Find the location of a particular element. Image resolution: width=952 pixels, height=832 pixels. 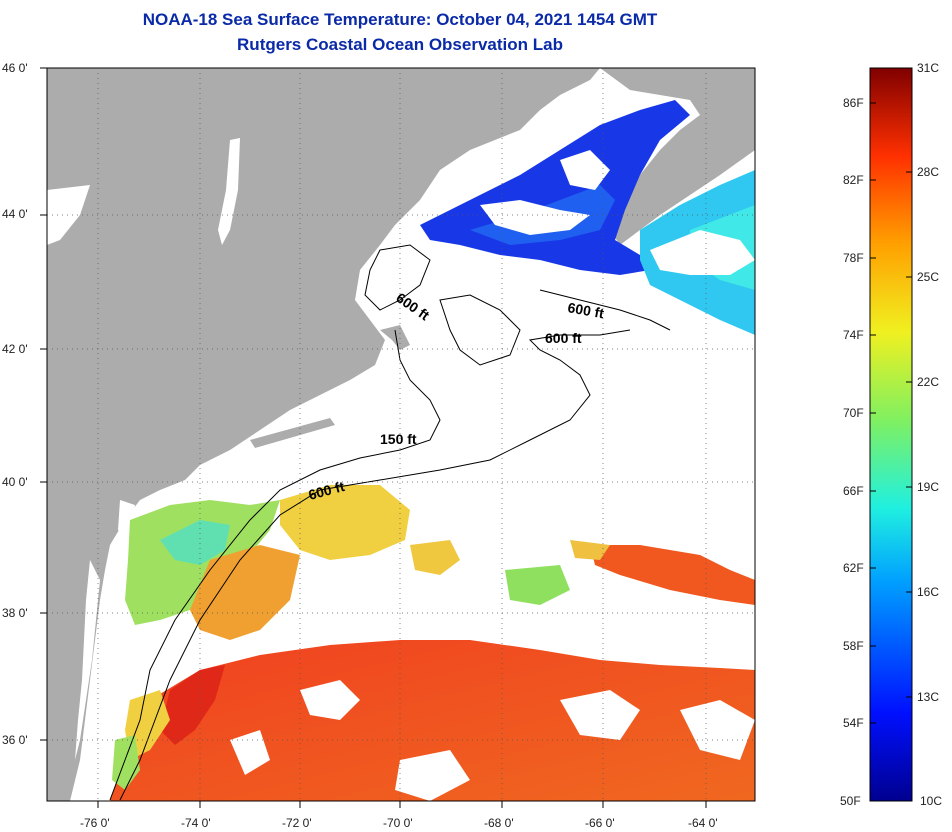

lake-champlain is located at coordinates (229, 191).